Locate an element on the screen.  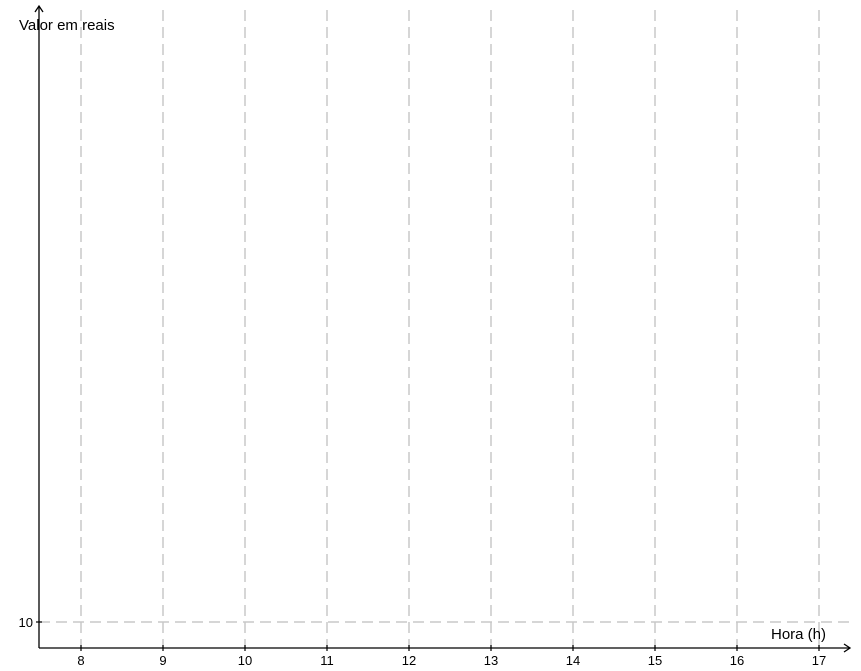
x-tick-label-14: 14 is located at coordinates (573, 660).